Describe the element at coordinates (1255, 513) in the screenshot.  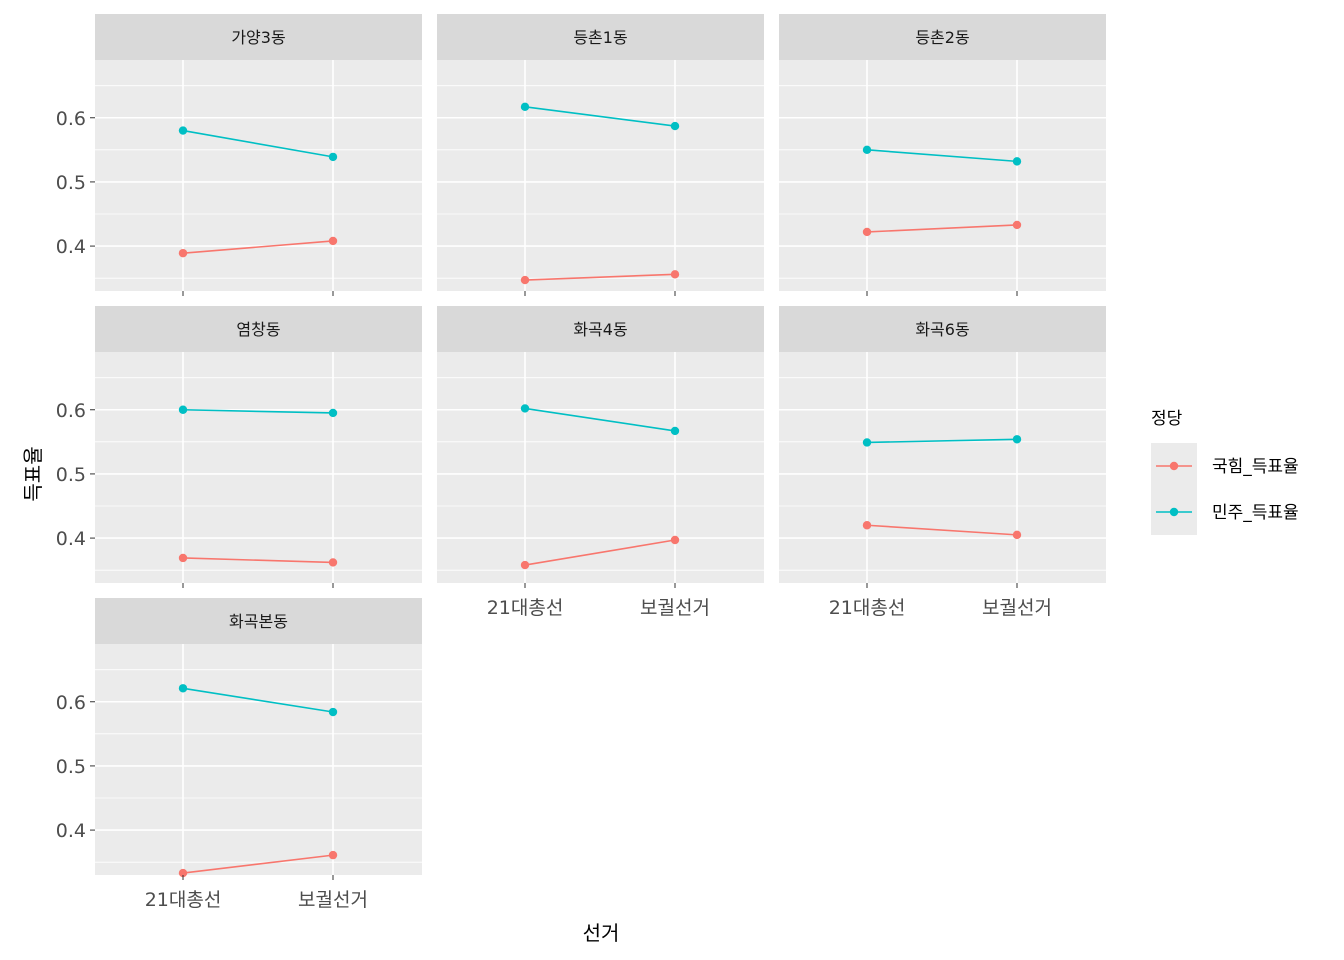
I see `legend-label: 민주_득표율` at that location.